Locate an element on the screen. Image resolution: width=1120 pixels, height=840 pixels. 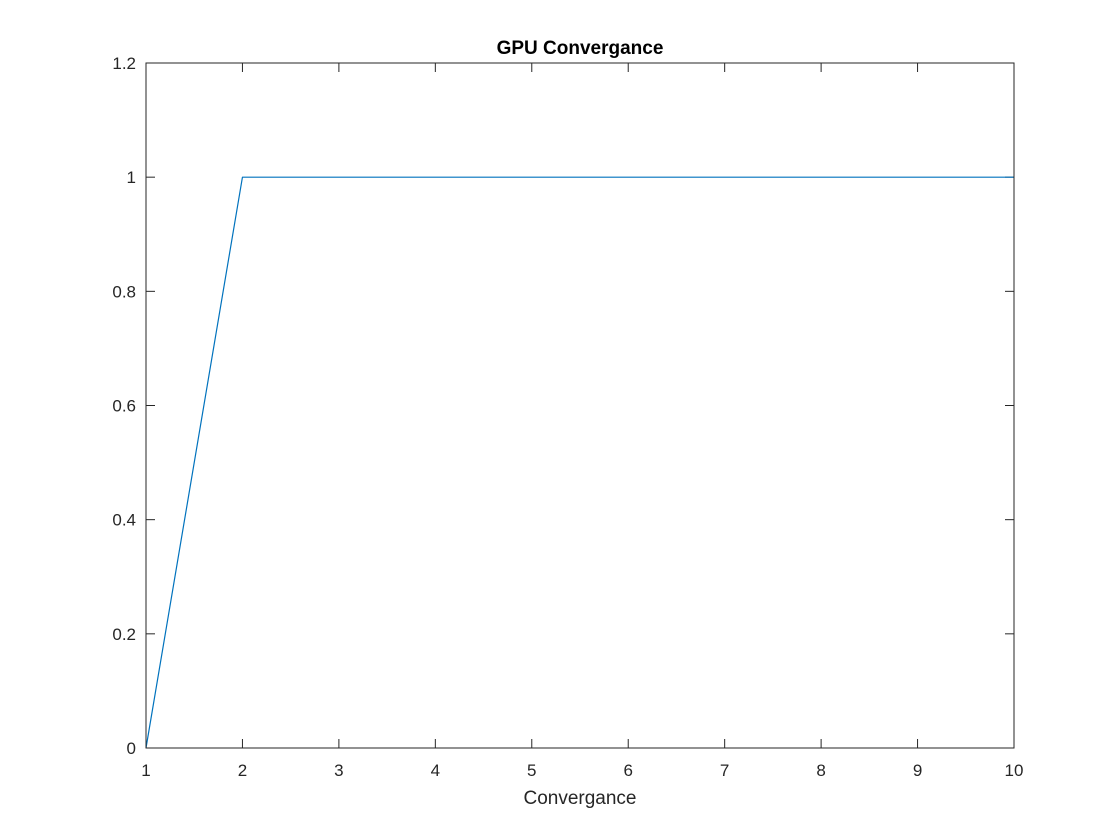
x-tick-label: 5 is located at coordinates (531, 770).